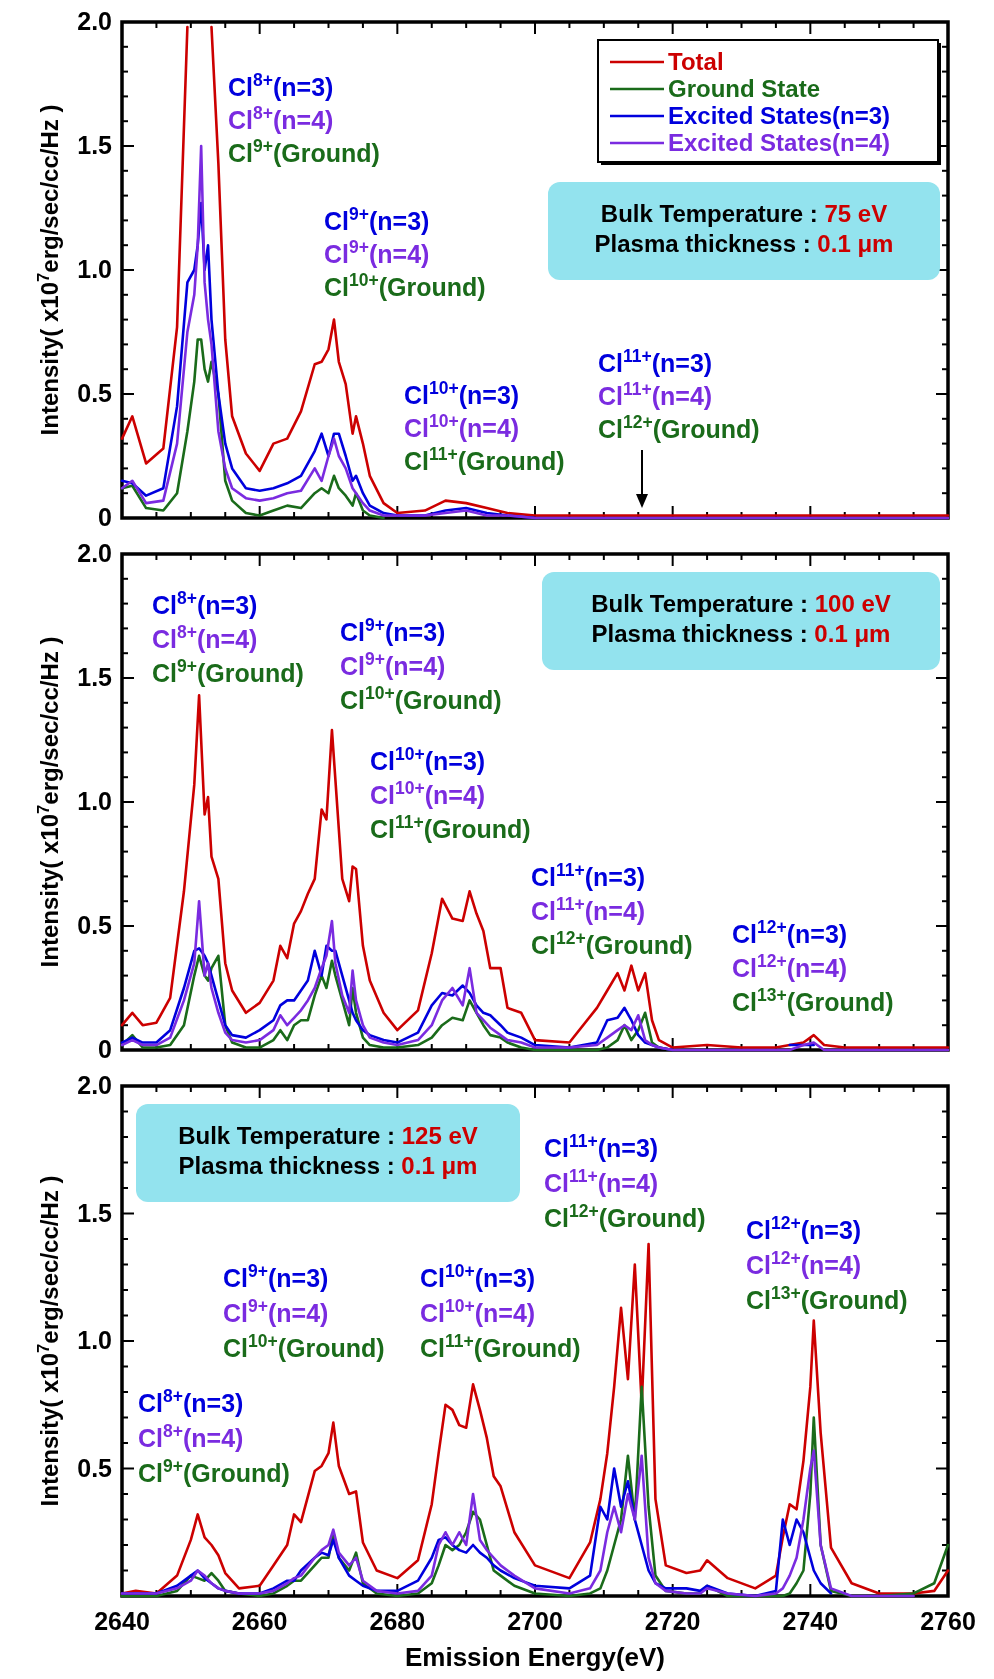 Image resolution: width=994 pixels, height=1679 pixels. Describe the element at coordinates (696, 61) in the screenshot. I see `legend-label: Total` at that location.